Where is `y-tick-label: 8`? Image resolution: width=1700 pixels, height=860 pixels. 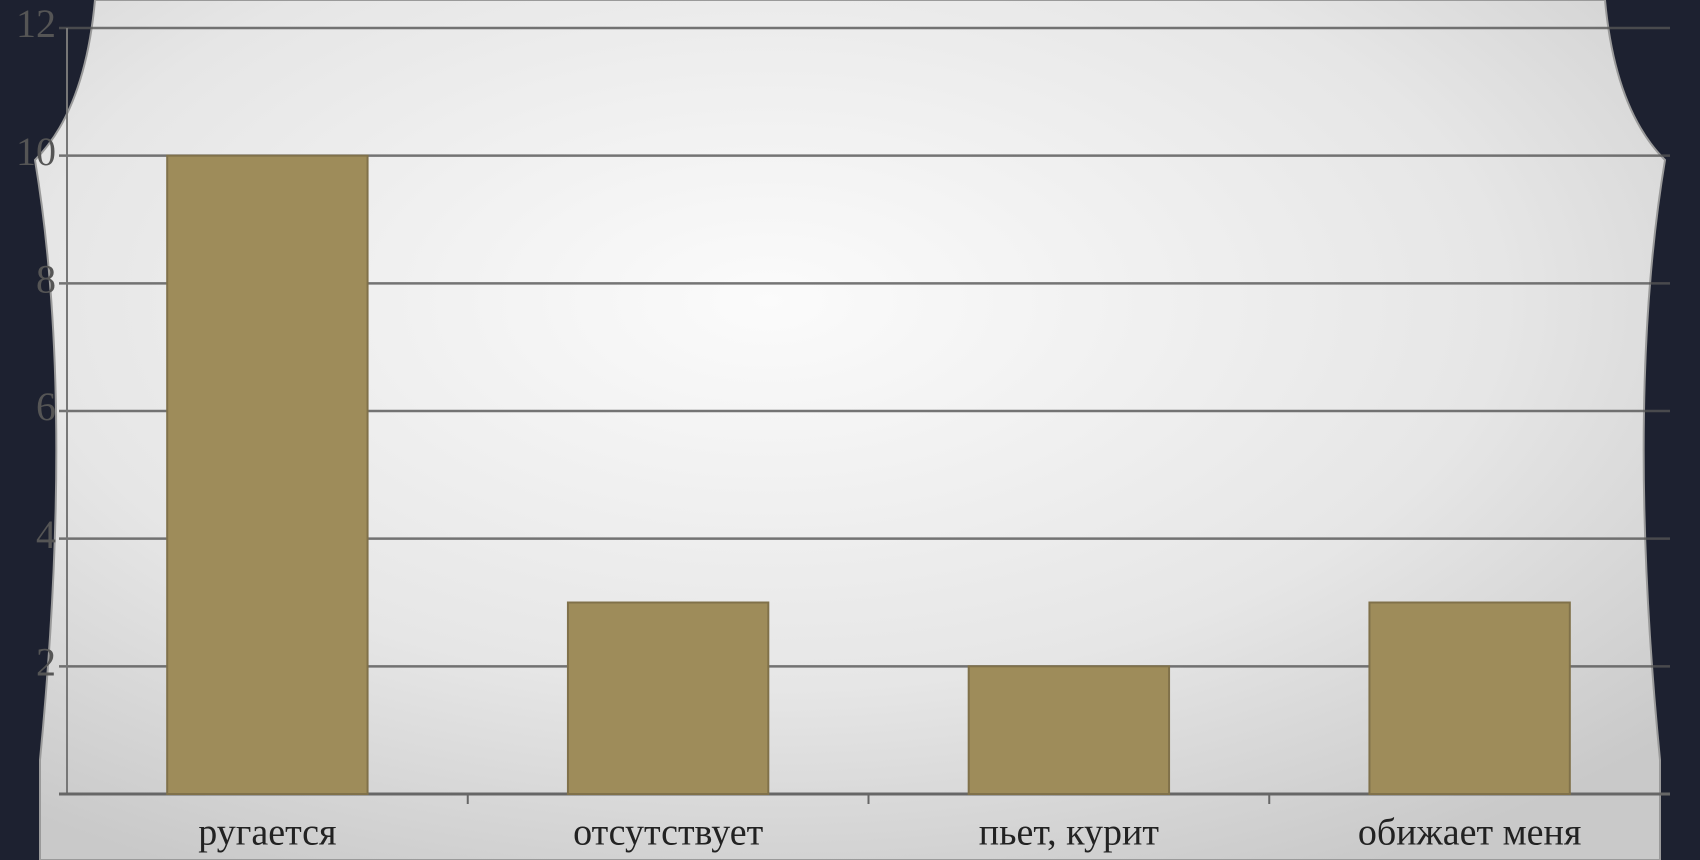 y-tick-label: 8 is located at coordinates (46, 279).